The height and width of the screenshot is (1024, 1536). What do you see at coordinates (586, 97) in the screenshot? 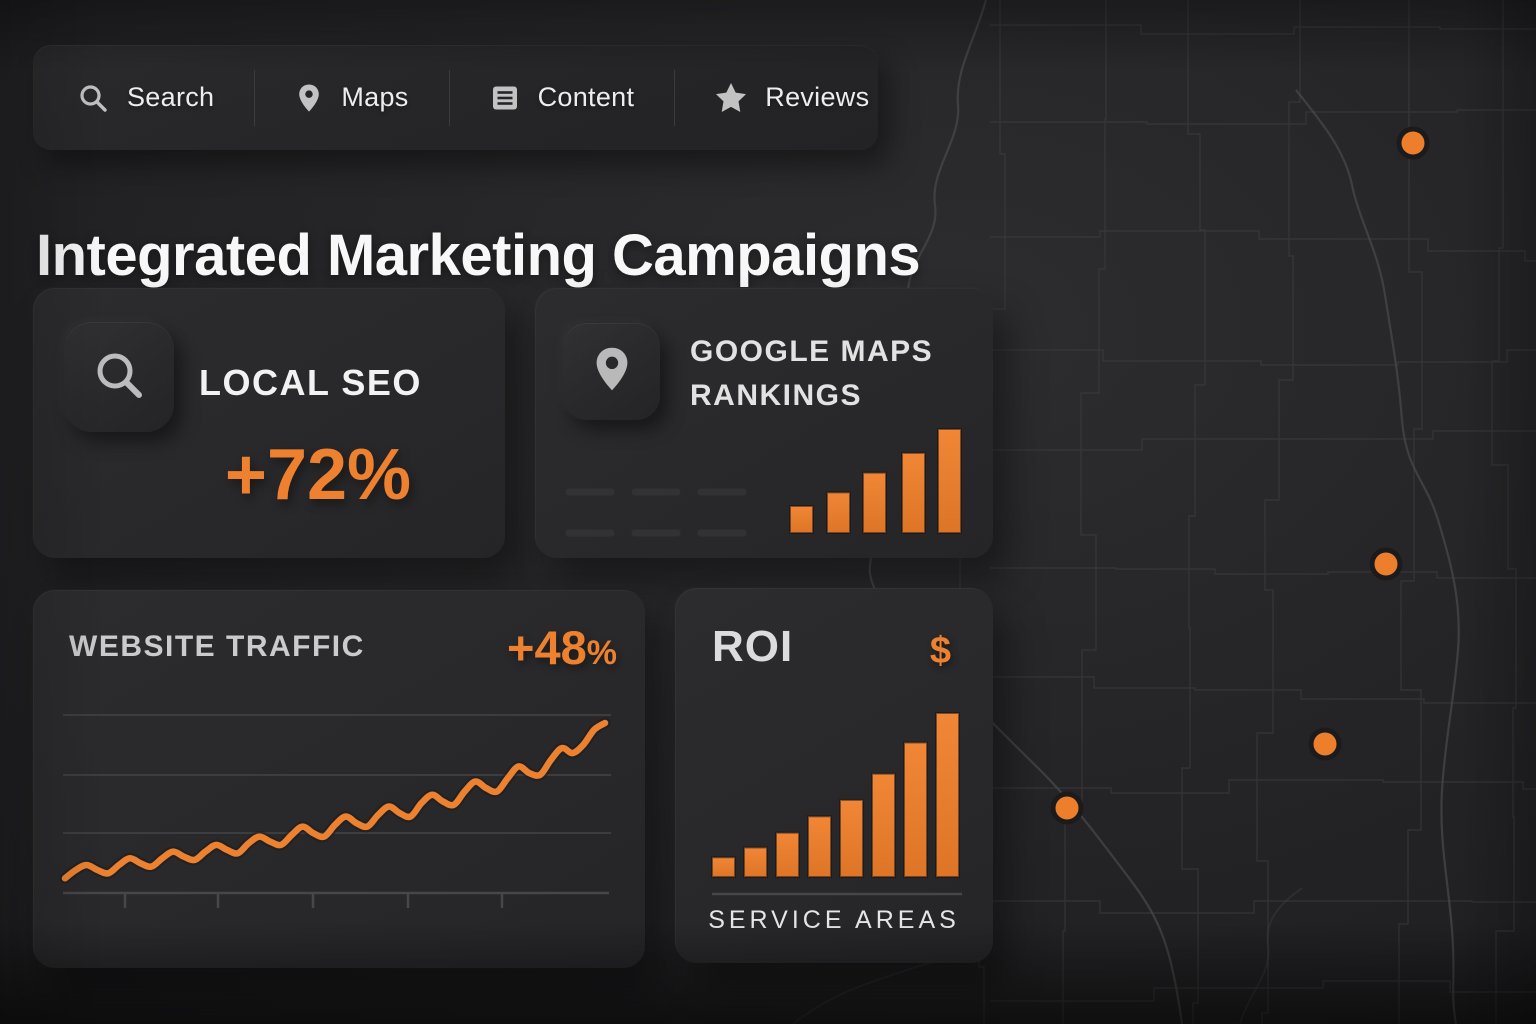
I see `nav-label: Content` at bounding box center [586, 97].